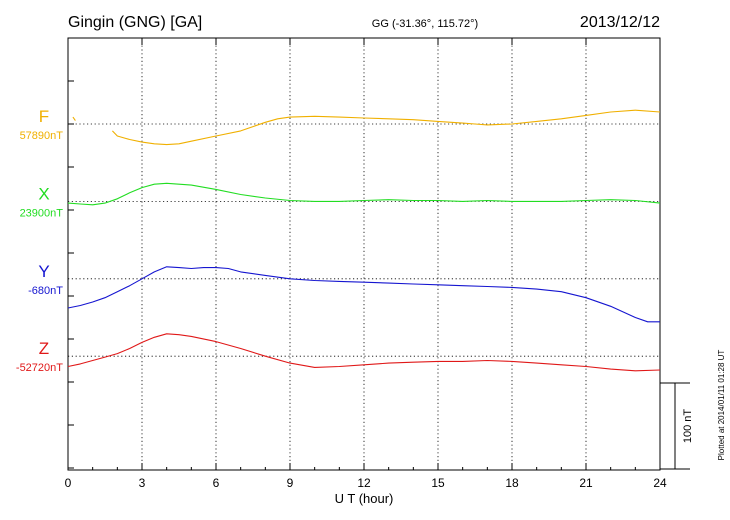 The height and width of the screenshot is (520, 730). What do you see at coordinates (586, 483) in the screenshot?
I see `x-tick-label: 21` at bounding box center [586, 483].